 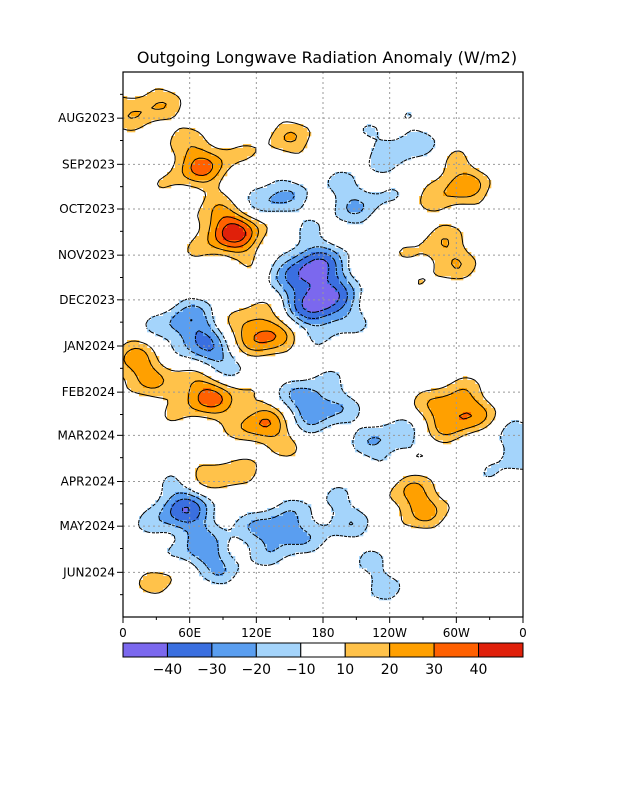 What do you see at coordinates (323, 628) in the screenshot?
I see `x-axis-ticks: 0 60E 120E 180 120W 60W 0` at bounding box center [323, 628].